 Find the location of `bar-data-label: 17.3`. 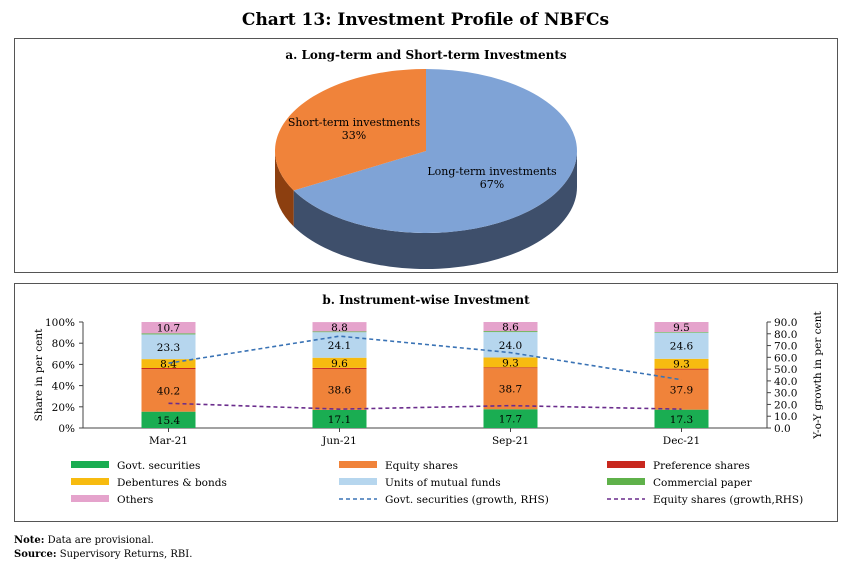

bar-data-label: 17.3 is located at coordinates (681, 420).